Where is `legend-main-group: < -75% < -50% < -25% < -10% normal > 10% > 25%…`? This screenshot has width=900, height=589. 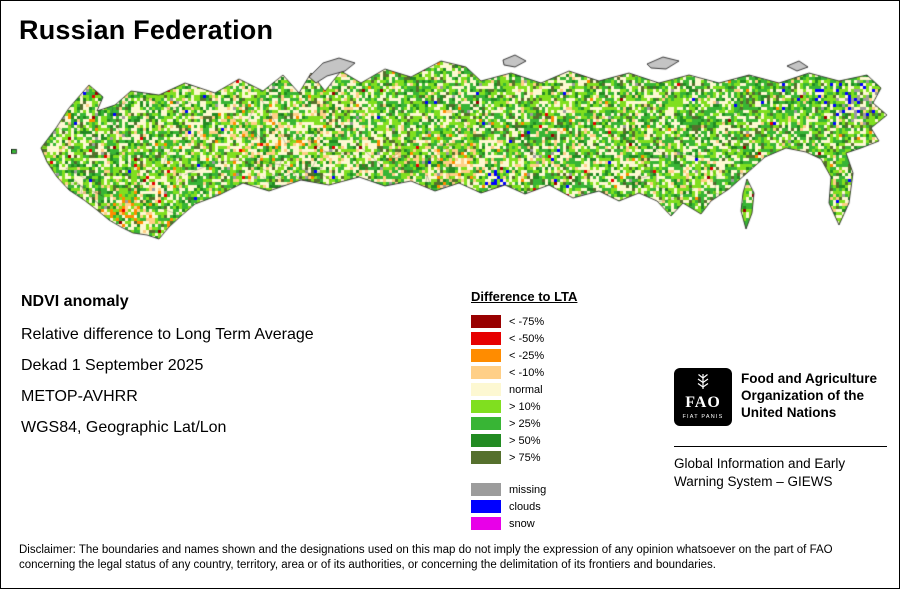
legend-main-group: < -75% < -50% < -25% < -10% normal > 10% > 25%… is located at coordinates (524, 389).